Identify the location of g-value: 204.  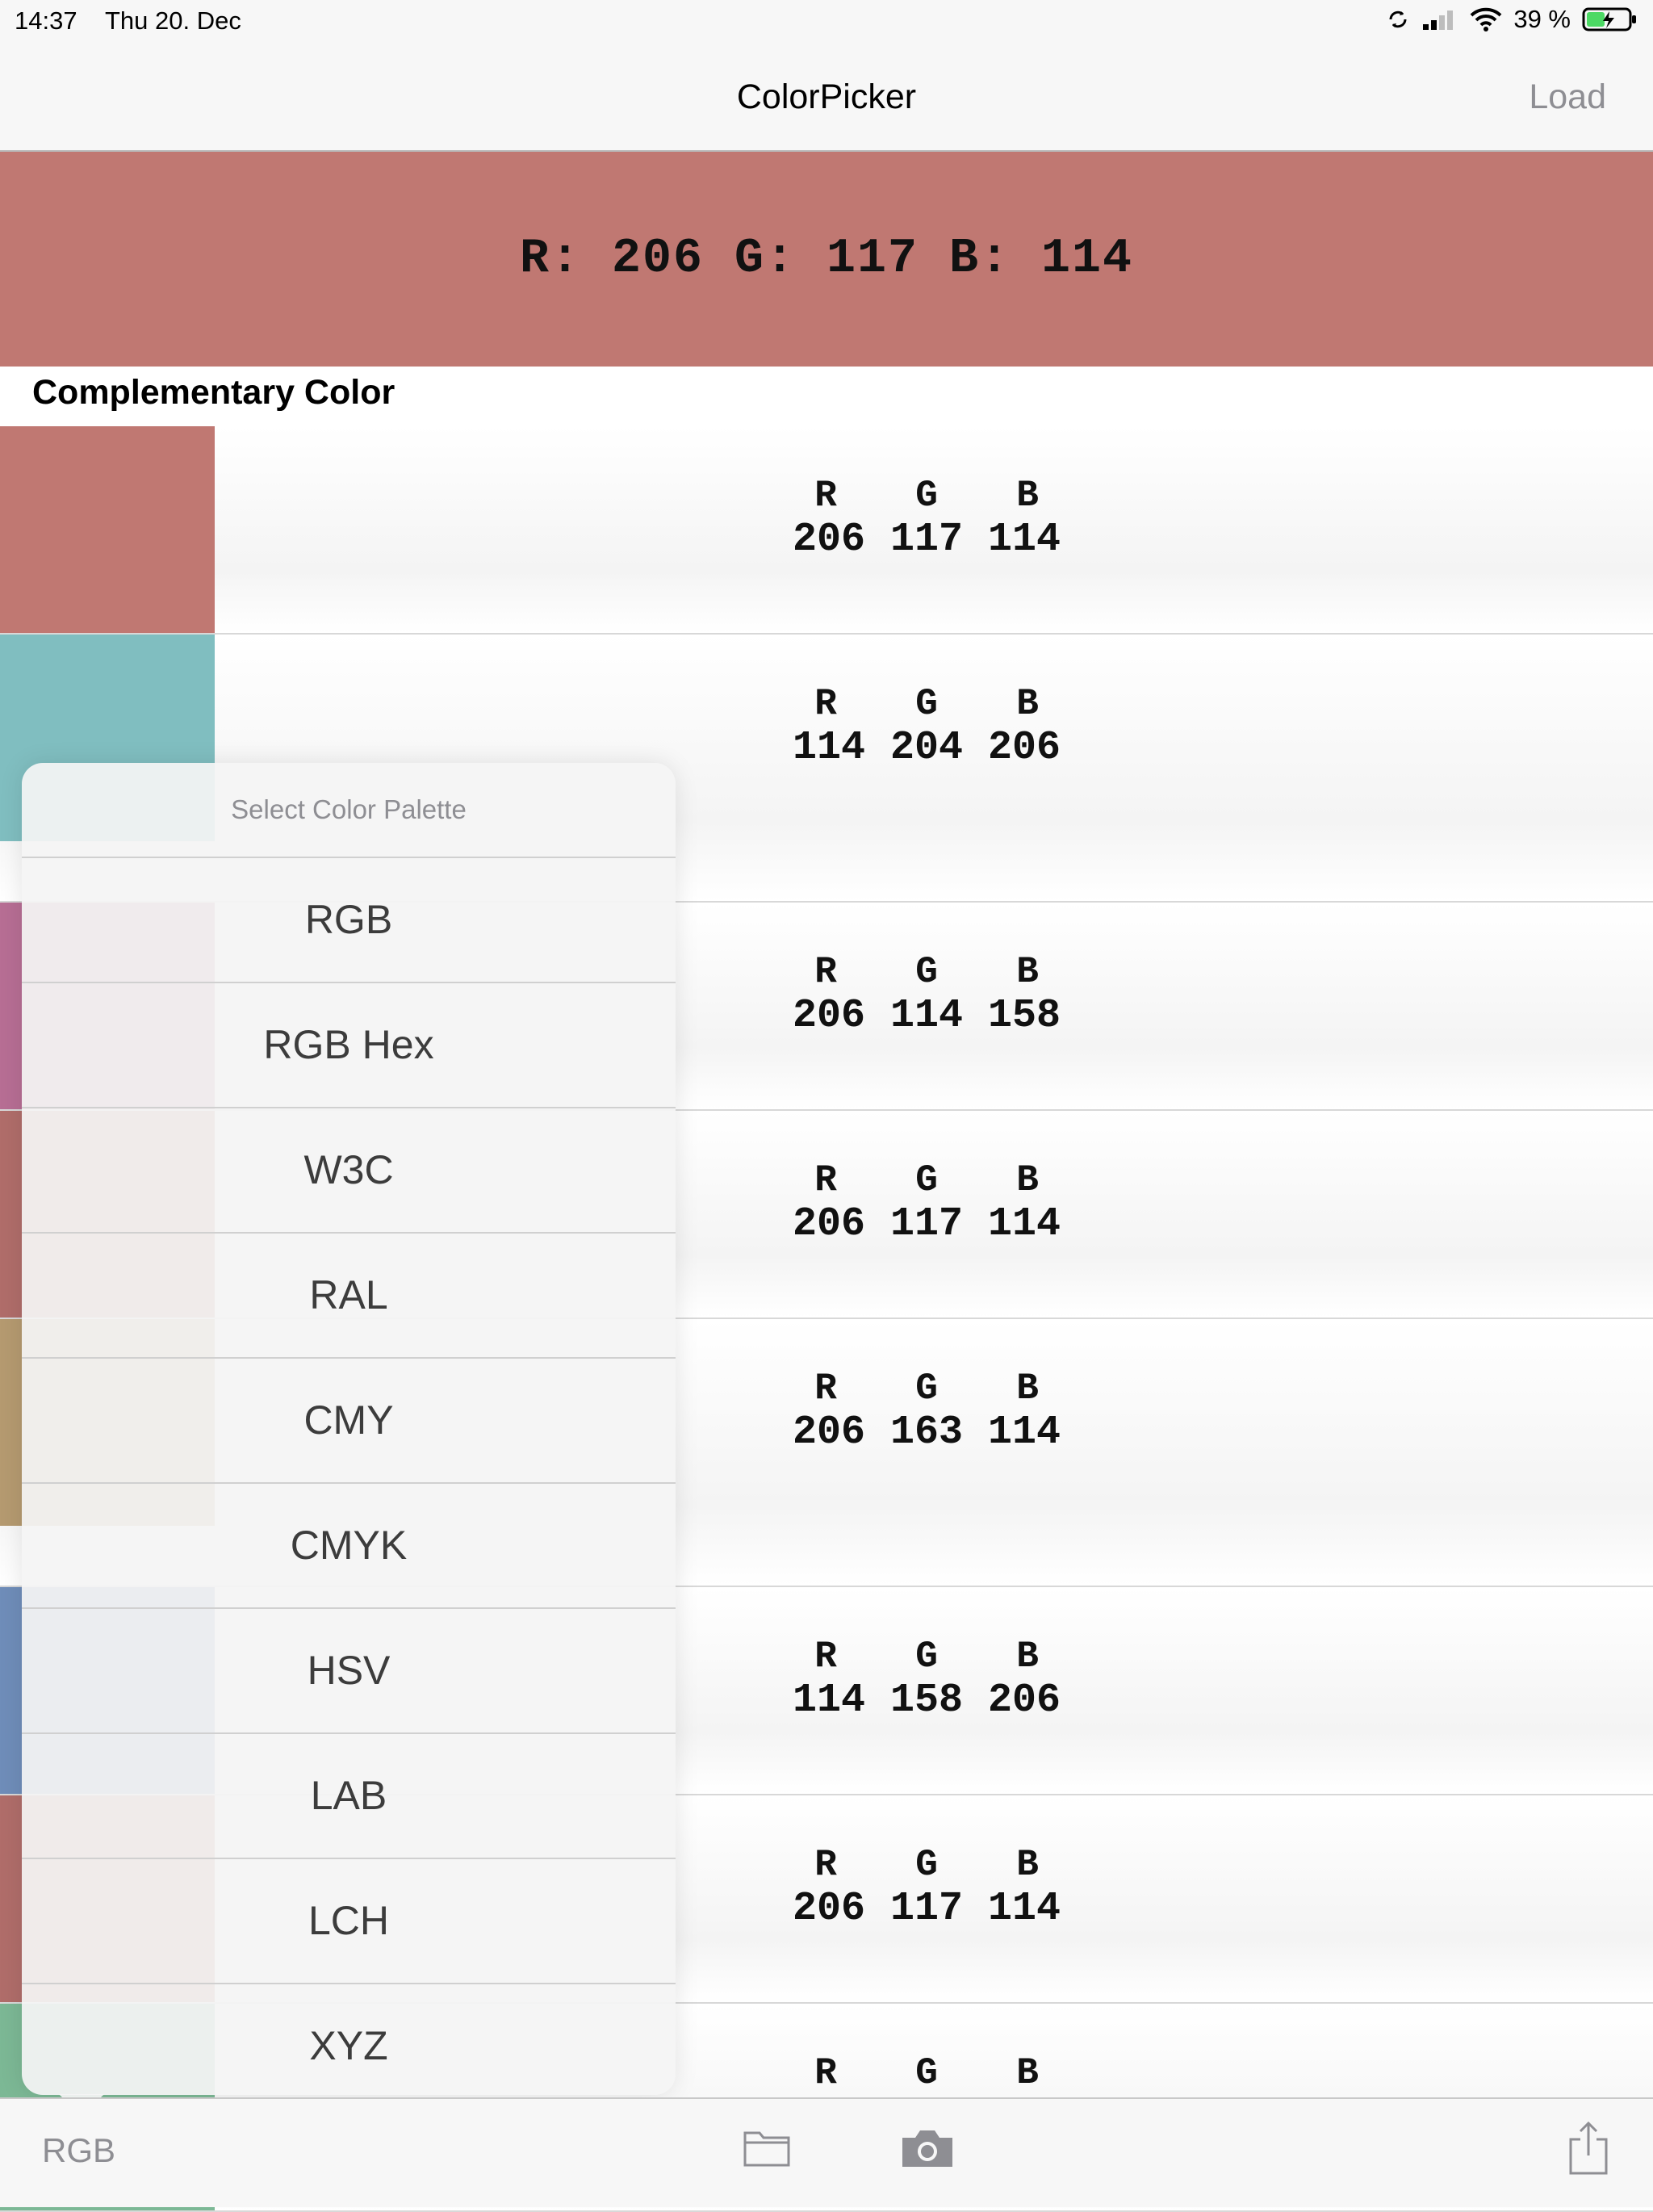
(926, 748).